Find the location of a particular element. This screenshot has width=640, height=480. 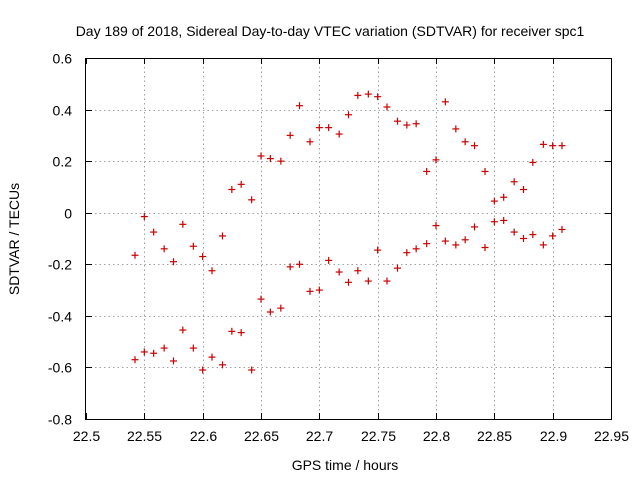

x-tick-label: 22.5 is located at coordinates (86, 436).